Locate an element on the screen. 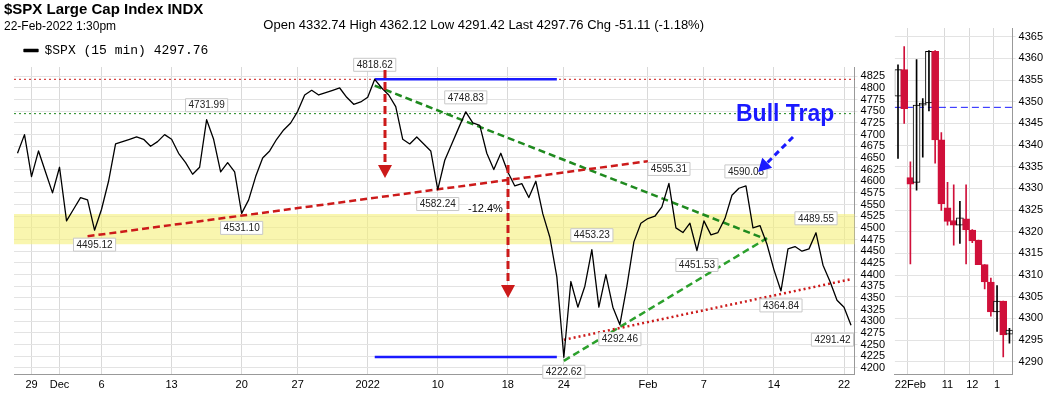 This screenshot has height=396, width=1050. y-tick-label: 4600 is located at coordinates (873, 180).